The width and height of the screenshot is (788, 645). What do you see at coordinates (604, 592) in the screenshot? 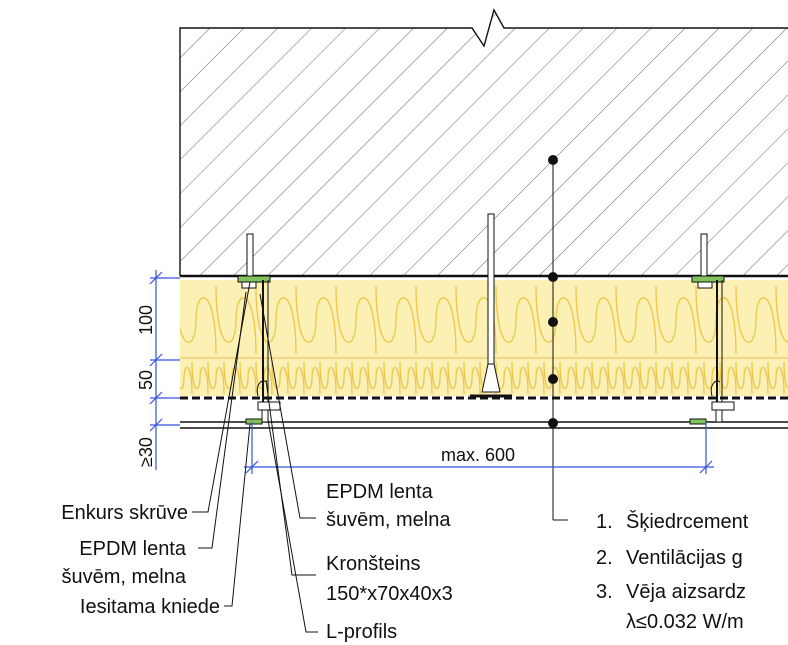
I see `legend-num-3: 3.` at bounding box center [604, 592].